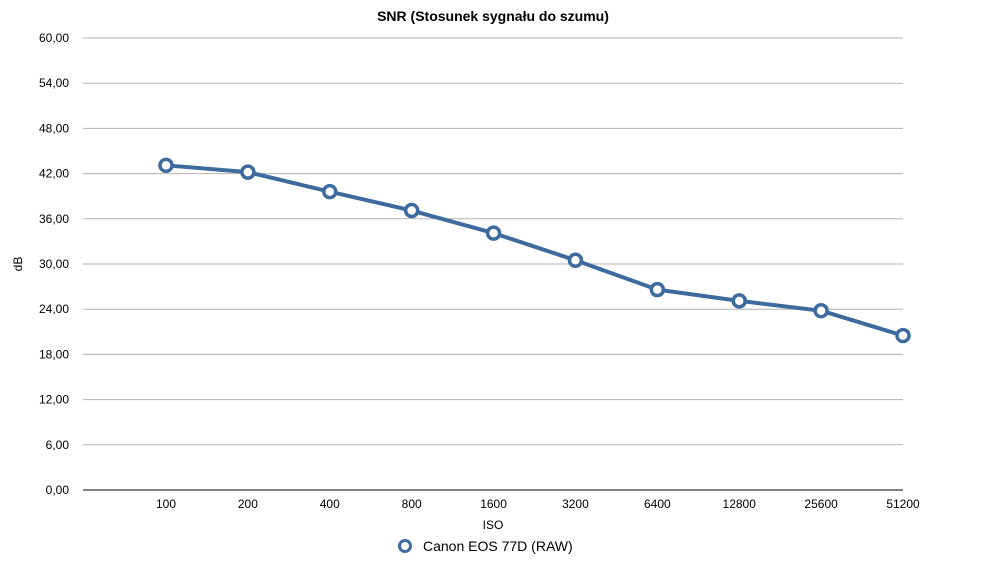 The height and width of the screenshot is (578, 984). What do you see at coordinates (821, 504) in the screenshot?
I see `x-tick-label: 25600` at bounding box center [821, 504].